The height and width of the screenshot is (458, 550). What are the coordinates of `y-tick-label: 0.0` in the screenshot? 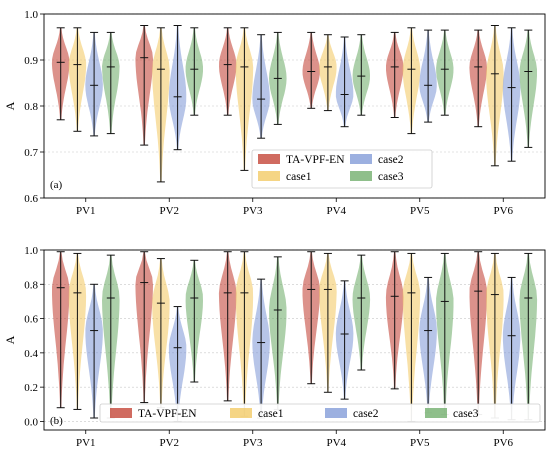 It's located at (31, 422).